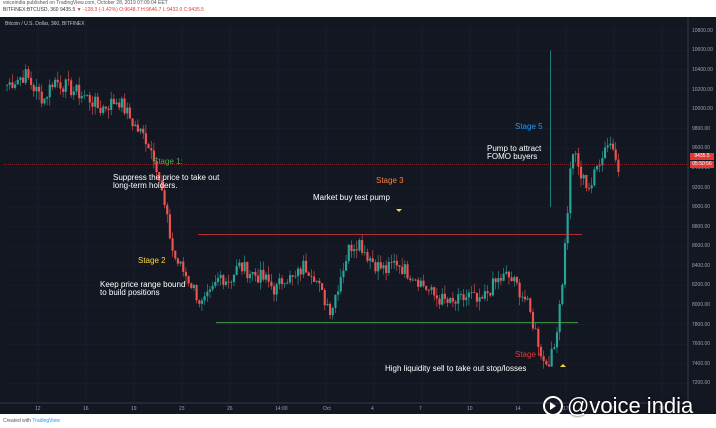 Image resolution: width=716 pixels, height=428 pixels. Describe the element at coordinates (17, 421) in the screenshot. I see `created-label: Created with` at that location.